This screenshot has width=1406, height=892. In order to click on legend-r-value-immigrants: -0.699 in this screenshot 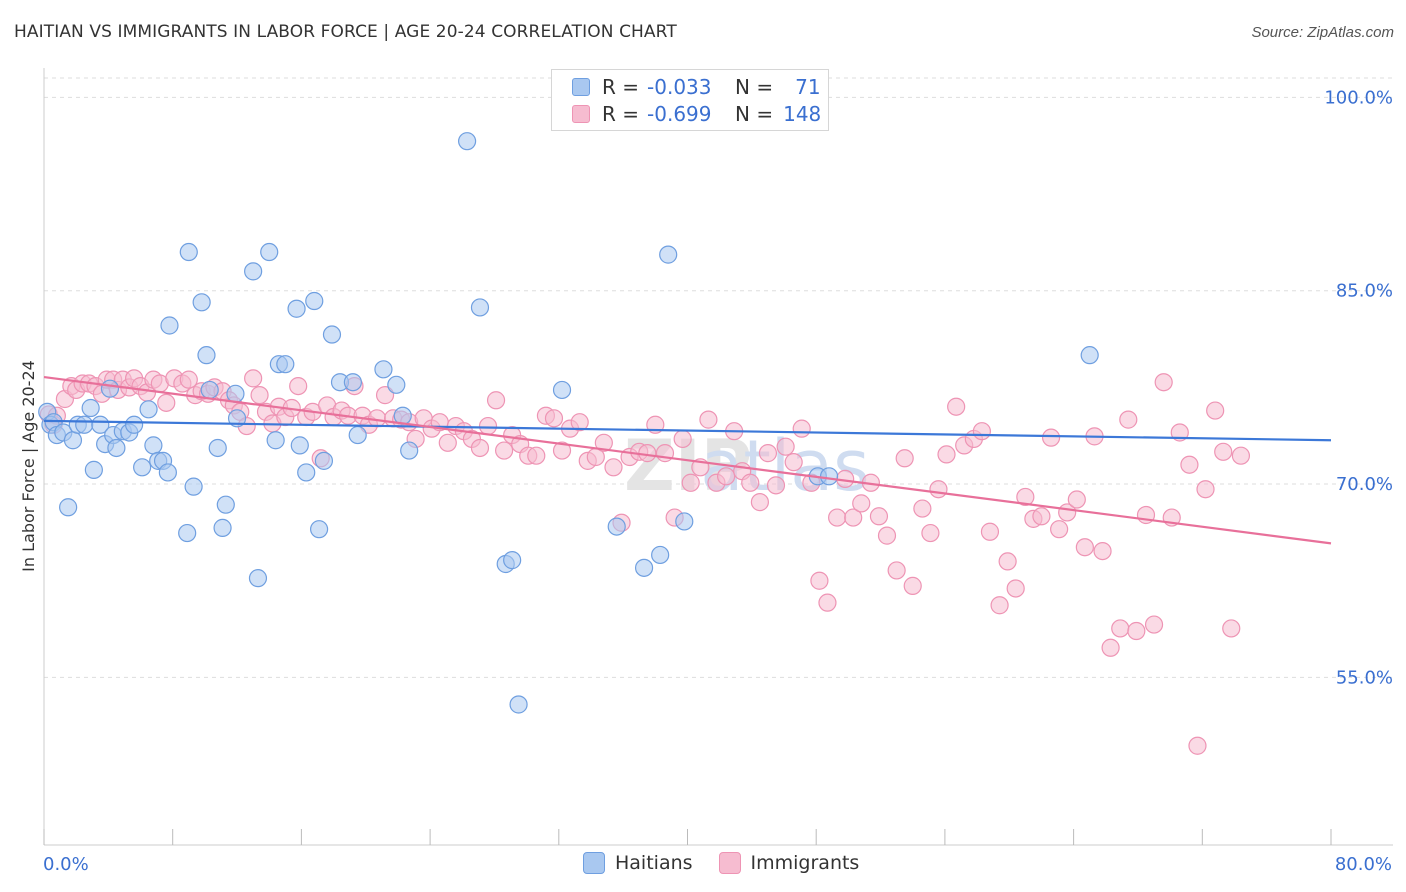, I will do `click(679, 114)`.